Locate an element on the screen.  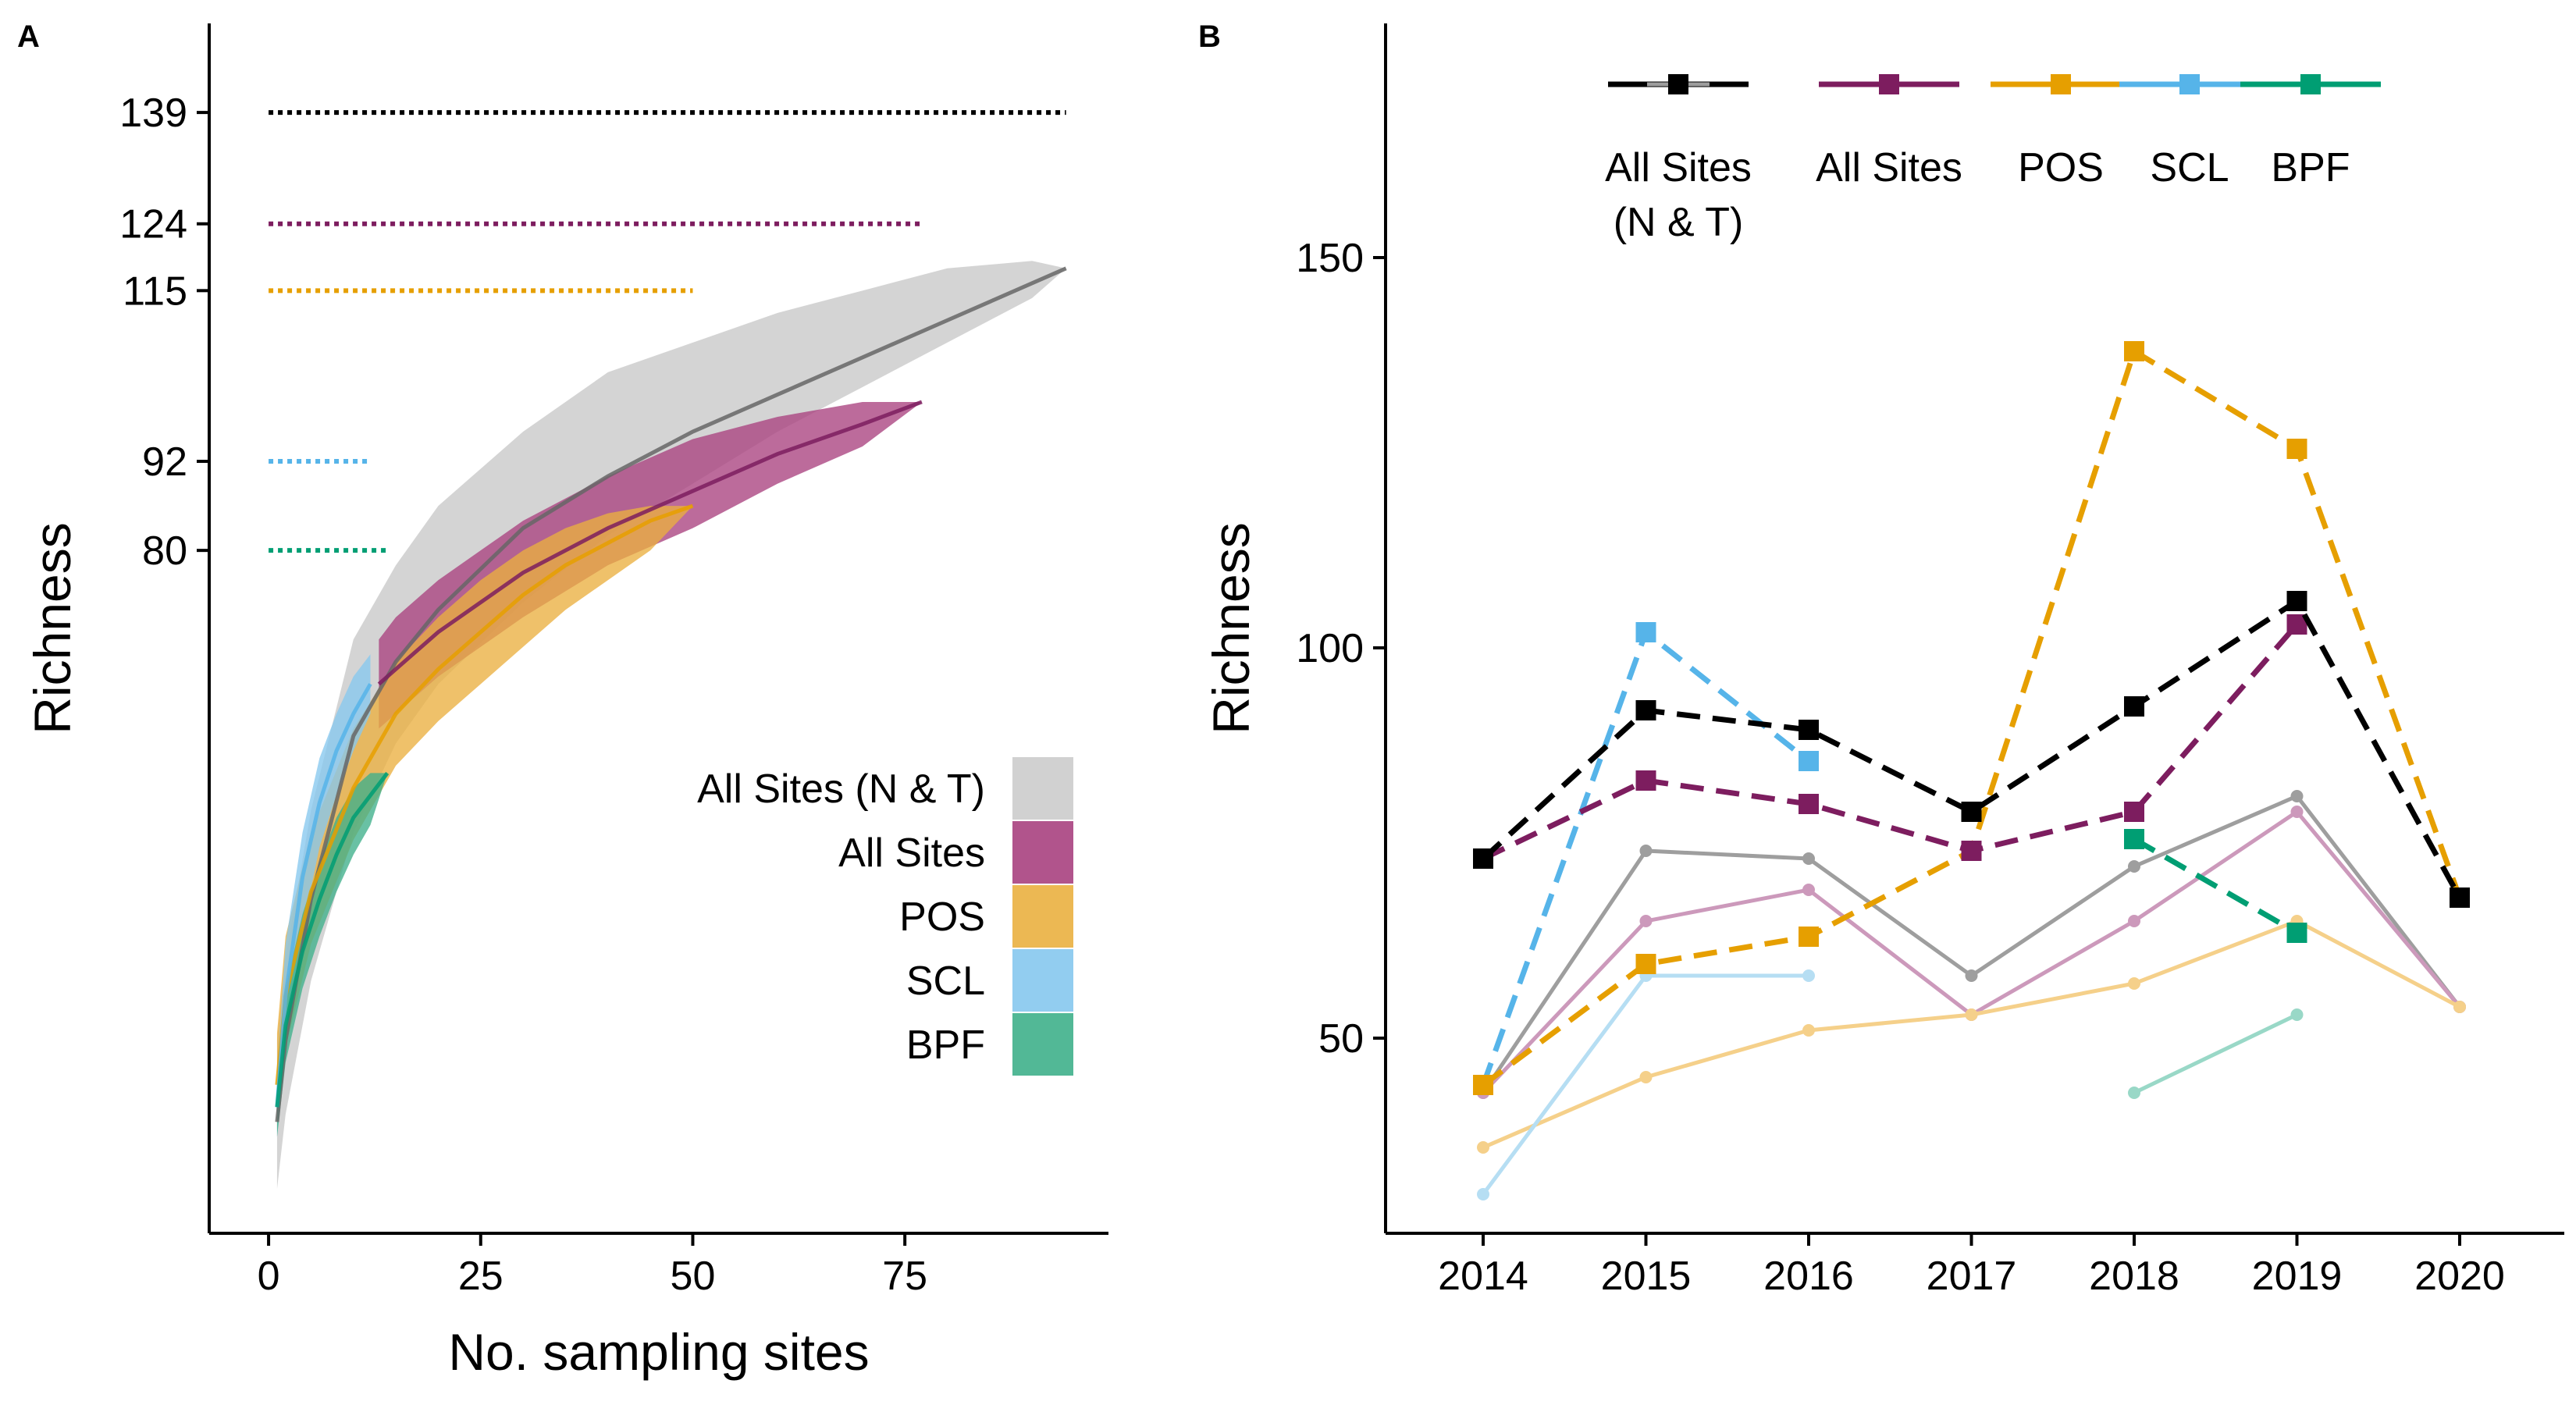
mean-line-pos is located at coordinates (484, 794).